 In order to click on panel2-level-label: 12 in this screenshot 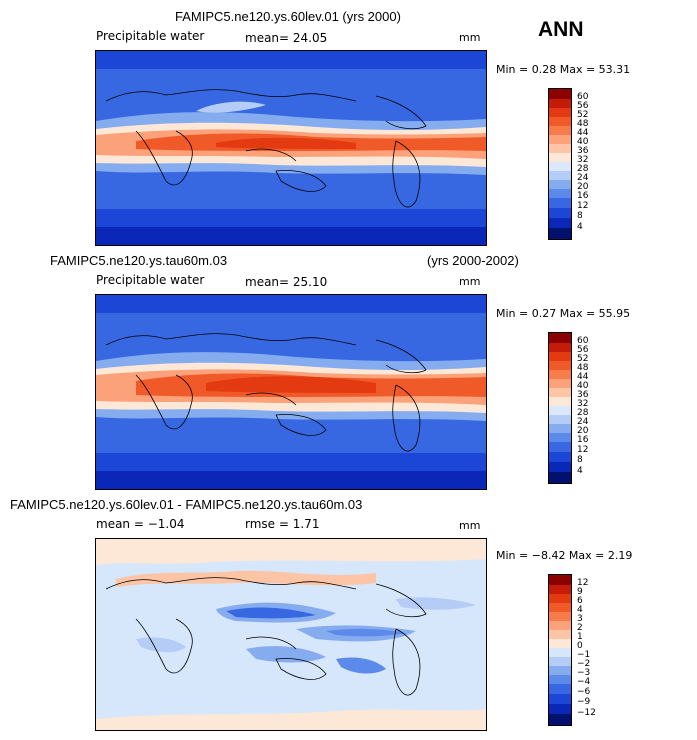, I will do `click(583, 450)`.